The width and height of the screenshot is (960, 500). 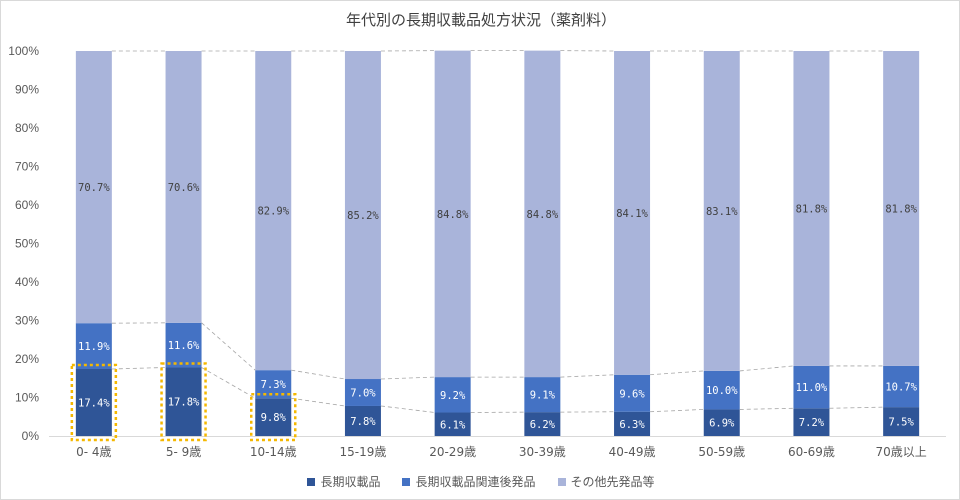 What do you see at coordinates (721, 452) in the screenshot?
I see `category-label: 50-59歳` at bounding box center [721, 452].